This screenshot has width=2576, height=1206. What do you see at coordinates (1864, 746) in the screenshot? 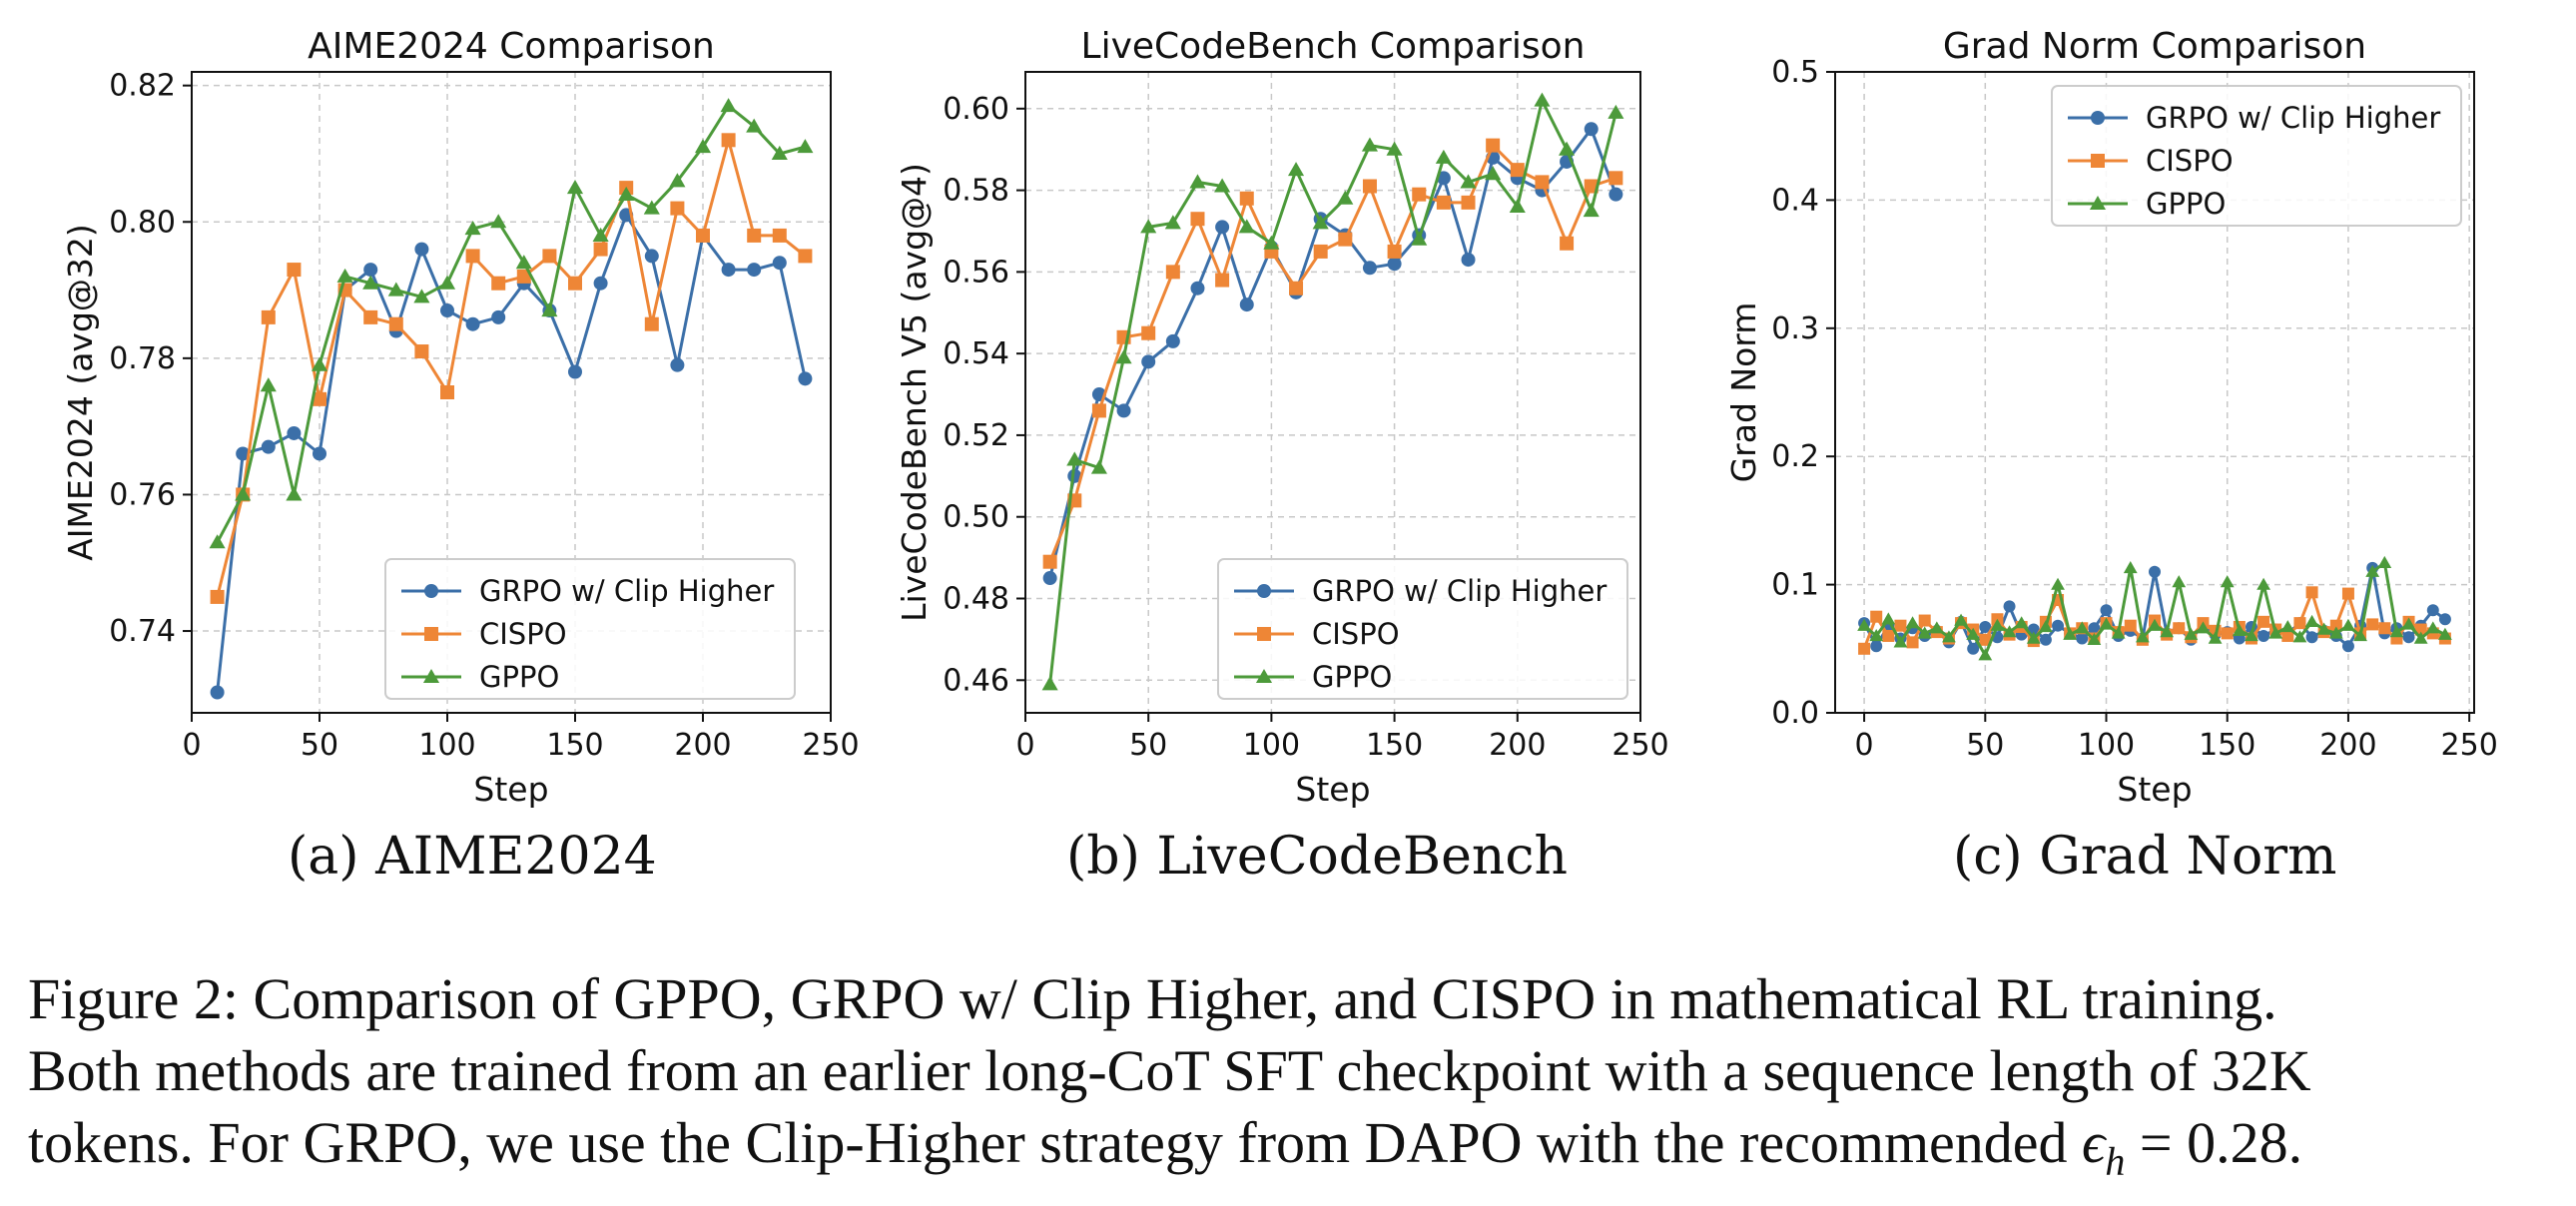
I see `x-tick-label: 0` at bounding box center [1864, 746].